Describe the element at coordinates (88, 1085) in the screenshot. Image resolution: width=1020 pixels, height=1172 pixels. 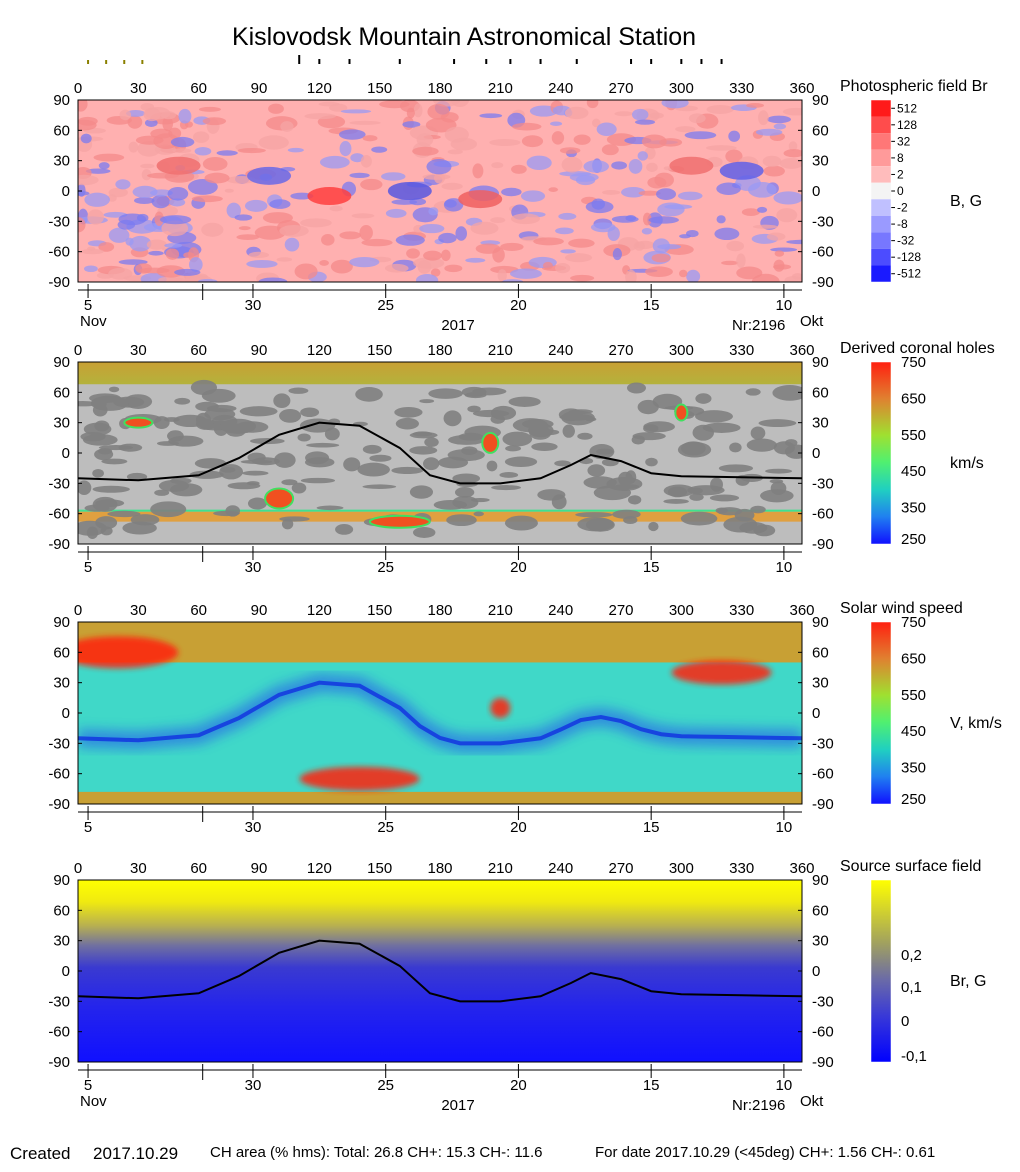
I see `date-tick-label: 5` at that location.